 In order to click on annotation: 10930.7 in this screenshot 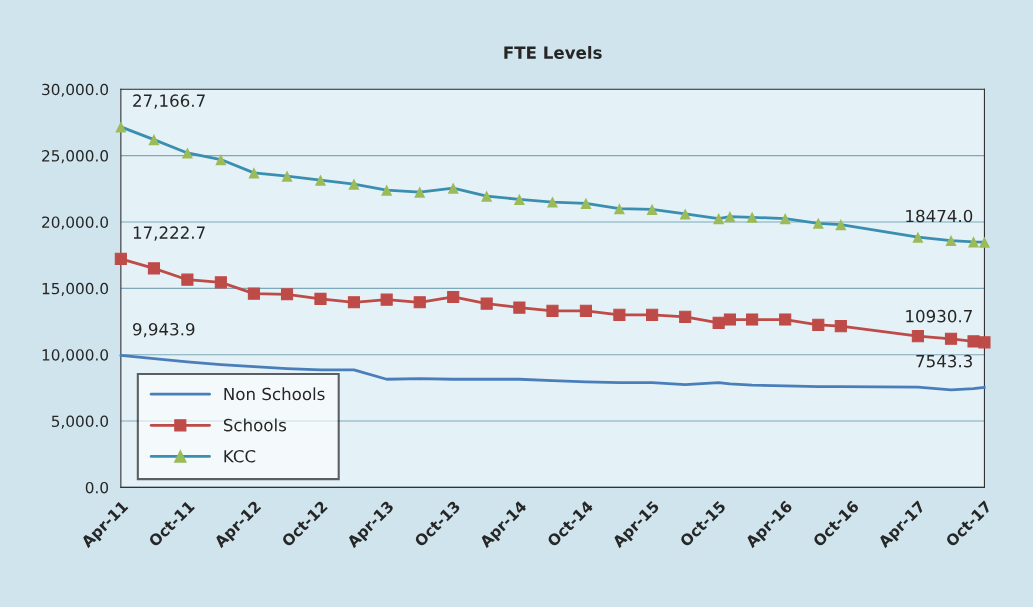, I will do `click(939, 316)`.